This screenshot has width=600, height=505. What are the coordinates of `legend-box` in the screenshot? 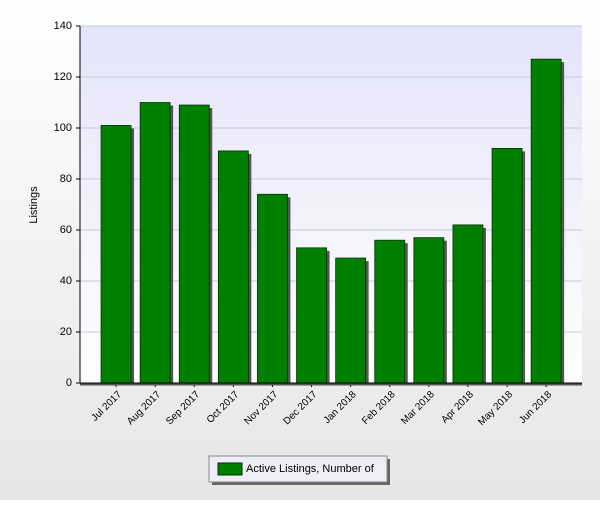 It's located at (298, 469).